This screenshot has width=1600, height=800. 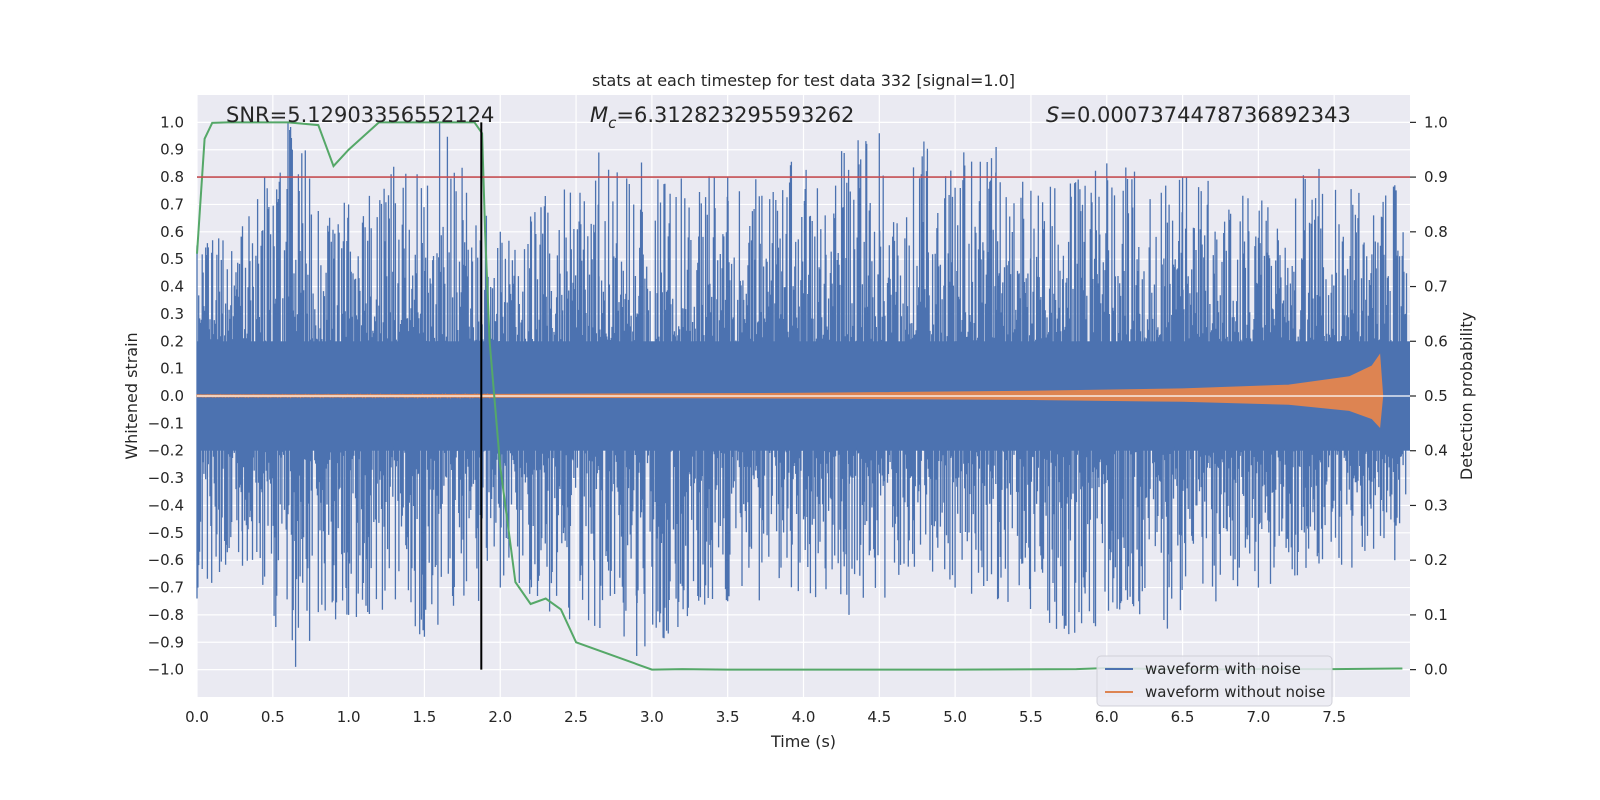 What do you see at coordinates (172, 177) in the screenshot?
I see `y-tick-label: 0.8` at bounding box center [172, 177].